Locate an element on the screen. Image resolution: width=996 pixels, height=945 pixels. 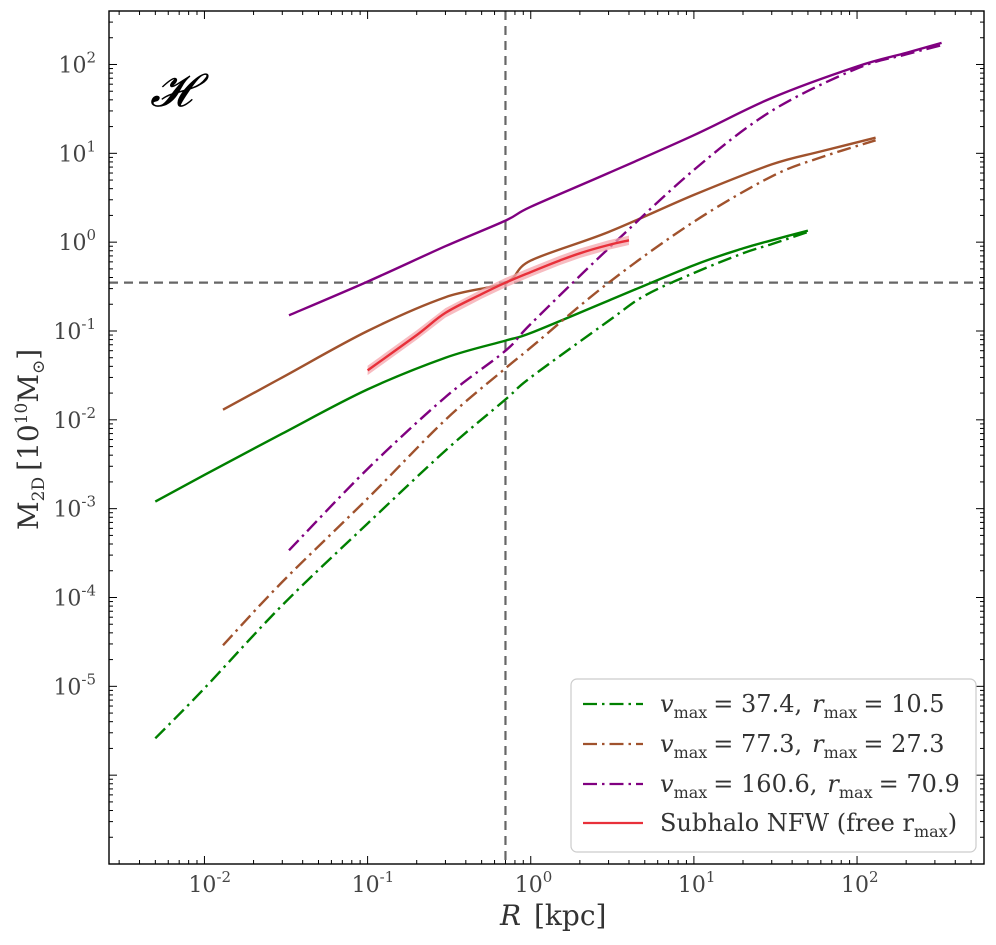
y-tick-label: 10⁻¹ is located at coordinates (74, 330).